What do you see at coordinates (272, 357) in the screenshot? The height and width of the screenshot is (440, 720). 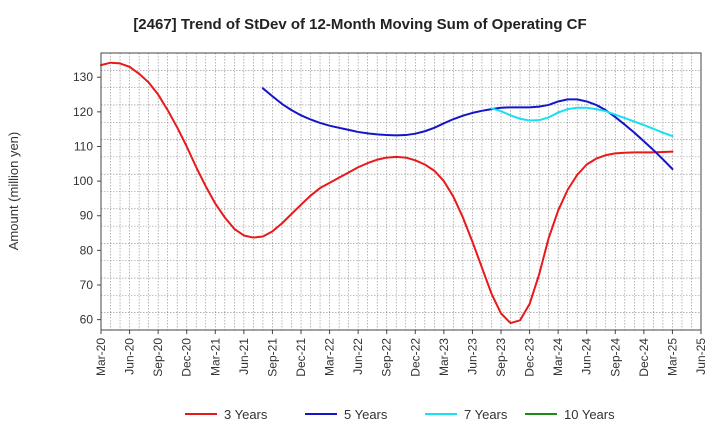 I see `x-tick-label: Sep-21` at bounding box center [272, 357].